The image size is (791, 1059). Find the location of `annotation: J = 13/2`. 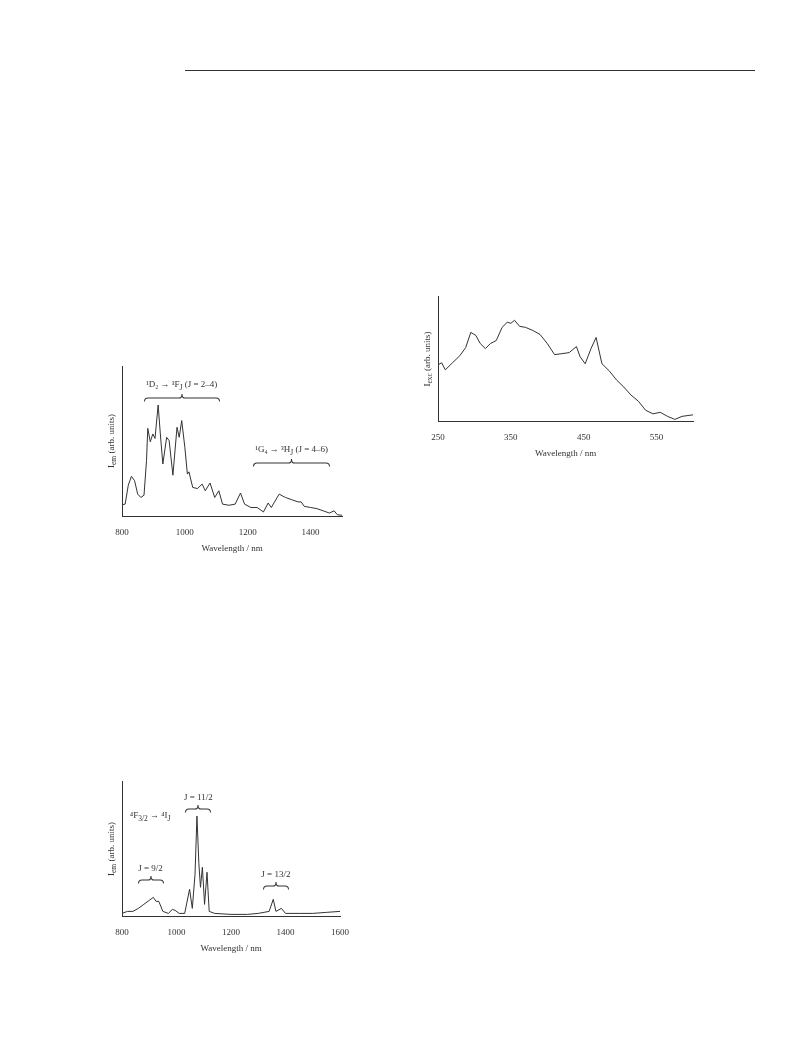

annotation: J = 13/2 is located at coordinates (276, 874).